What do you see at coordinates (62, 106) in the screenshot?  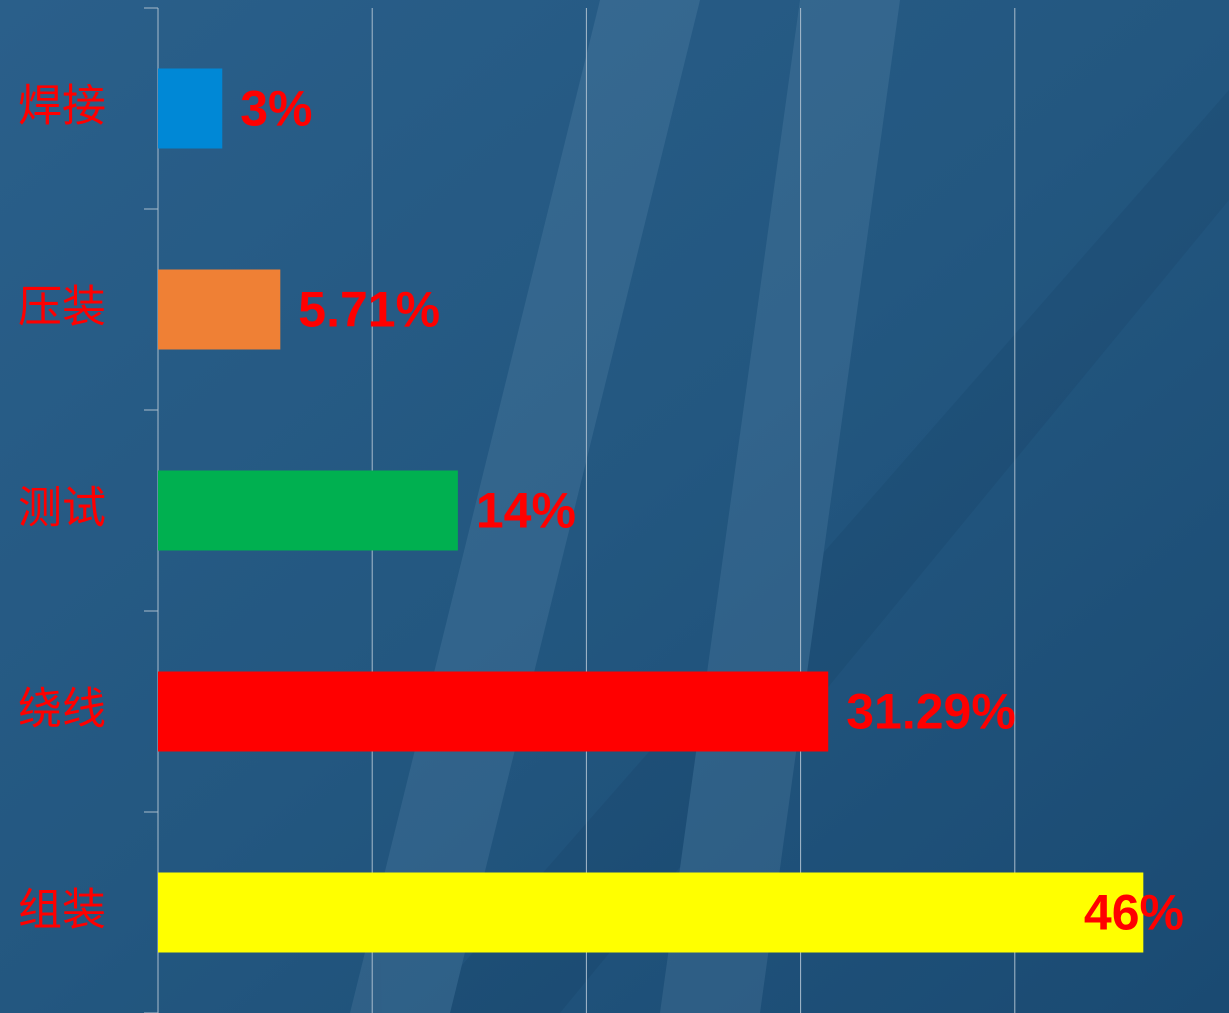 I see `y-tick-label: 焊接` at bounding box center [62, 106].